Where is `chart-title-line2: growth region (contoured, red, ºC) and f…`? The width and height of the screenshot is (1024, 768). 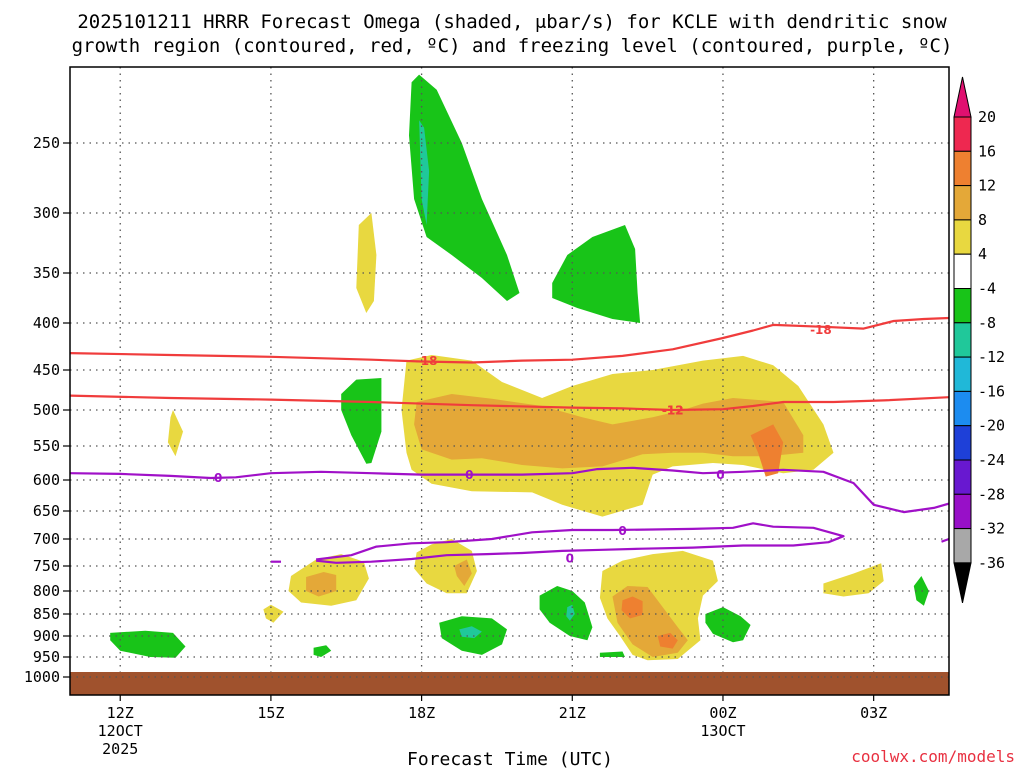 chart-title-line2: growth region (contoured, red, ºC) and f… is located at coordinates (512, 46).